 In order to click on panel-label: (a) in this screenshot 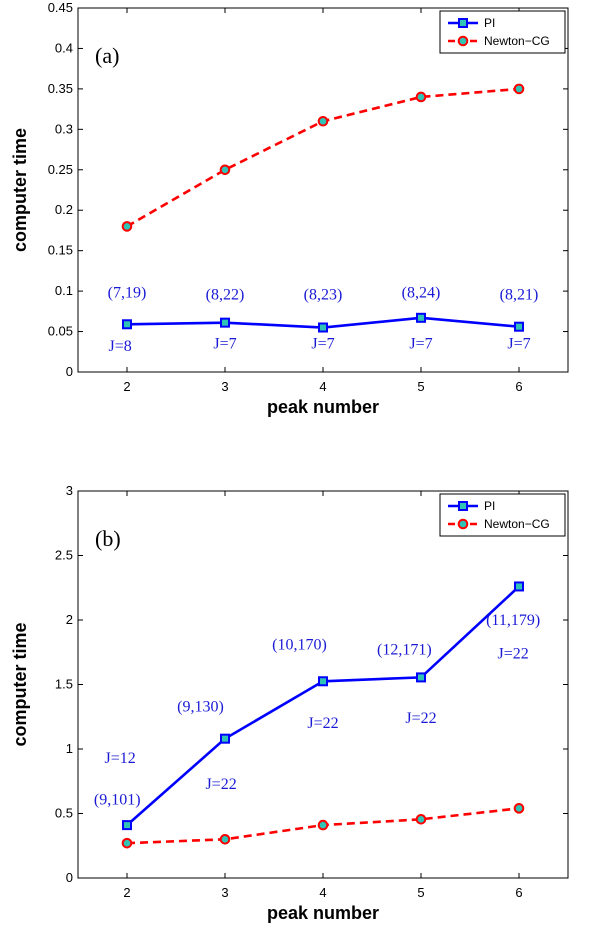, I will do `click(107, 55)`.